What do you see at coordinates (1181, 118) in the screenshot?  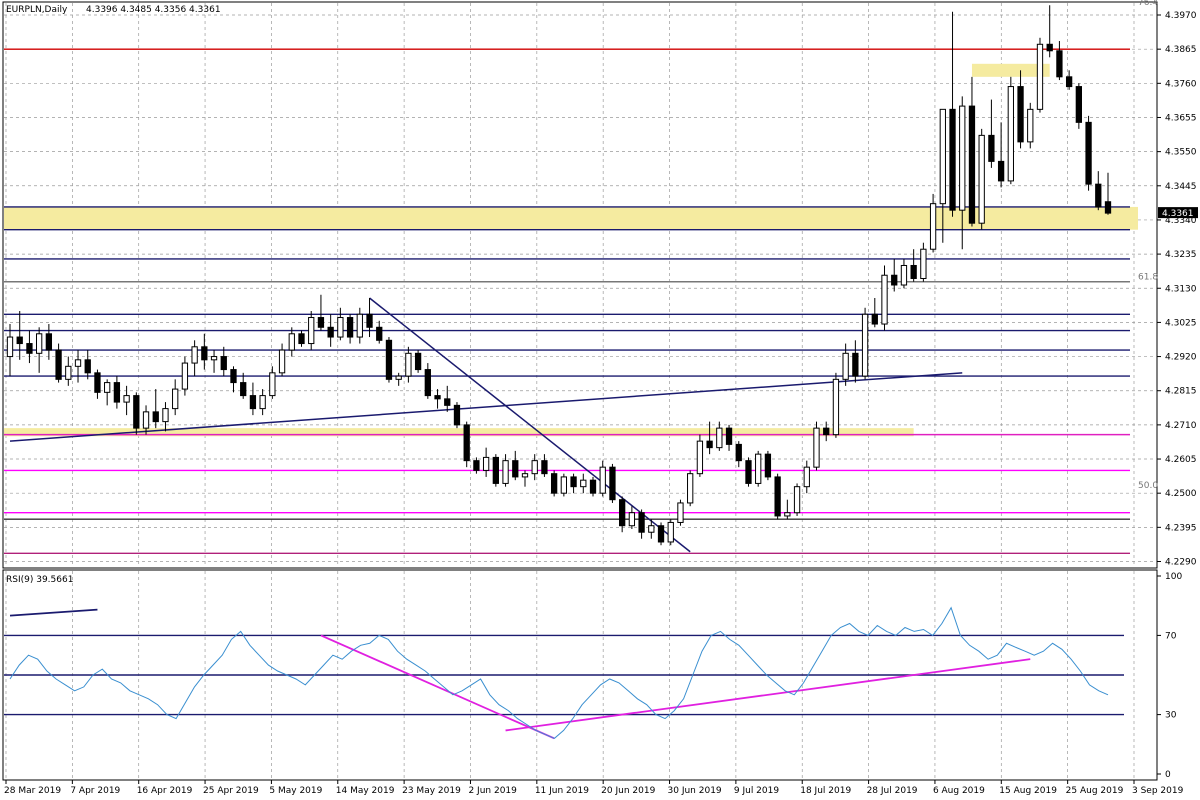 I see `price-tick-label: 4.3655` at bounding box center [1181, 118].